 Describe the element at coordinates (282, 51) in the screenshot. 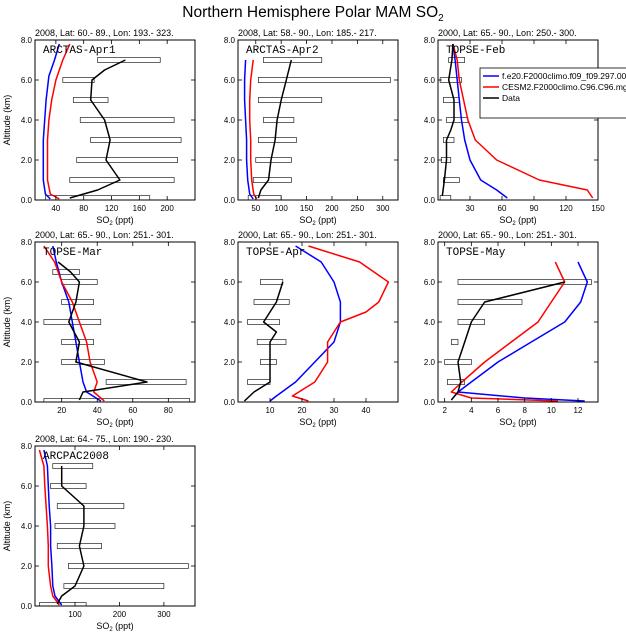

I see `panel-title: ARCTAS-Apr2` at that location.